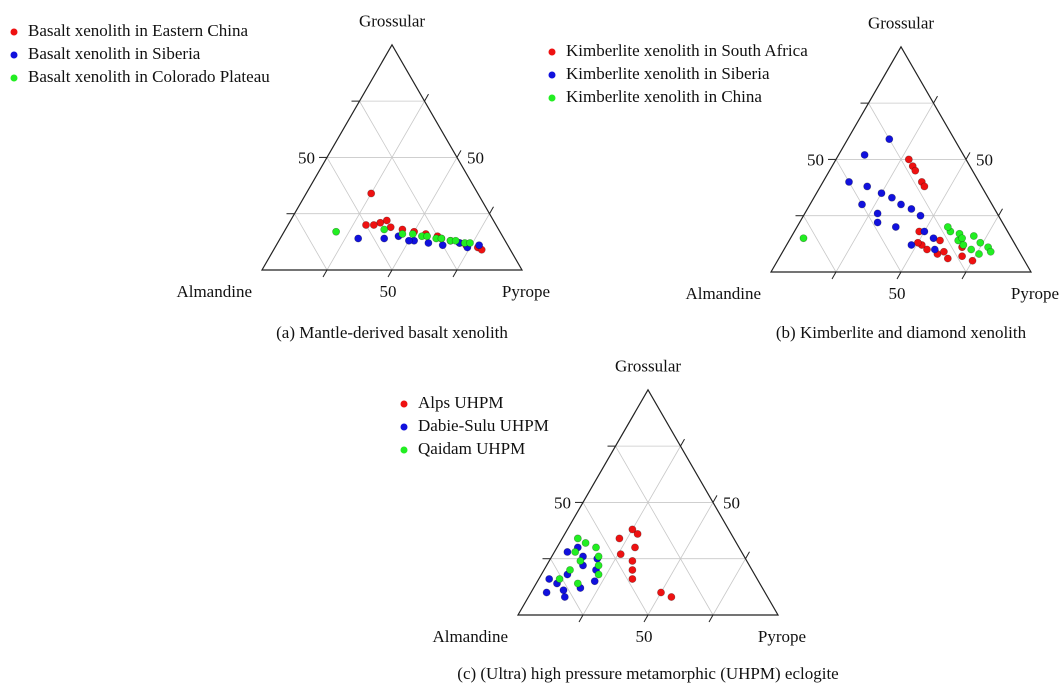 Image resolution: width=1063 pixels, height=686 pixels. I want to click on legend-label: Basalt xenolith in Siberia, so click(114, 53).